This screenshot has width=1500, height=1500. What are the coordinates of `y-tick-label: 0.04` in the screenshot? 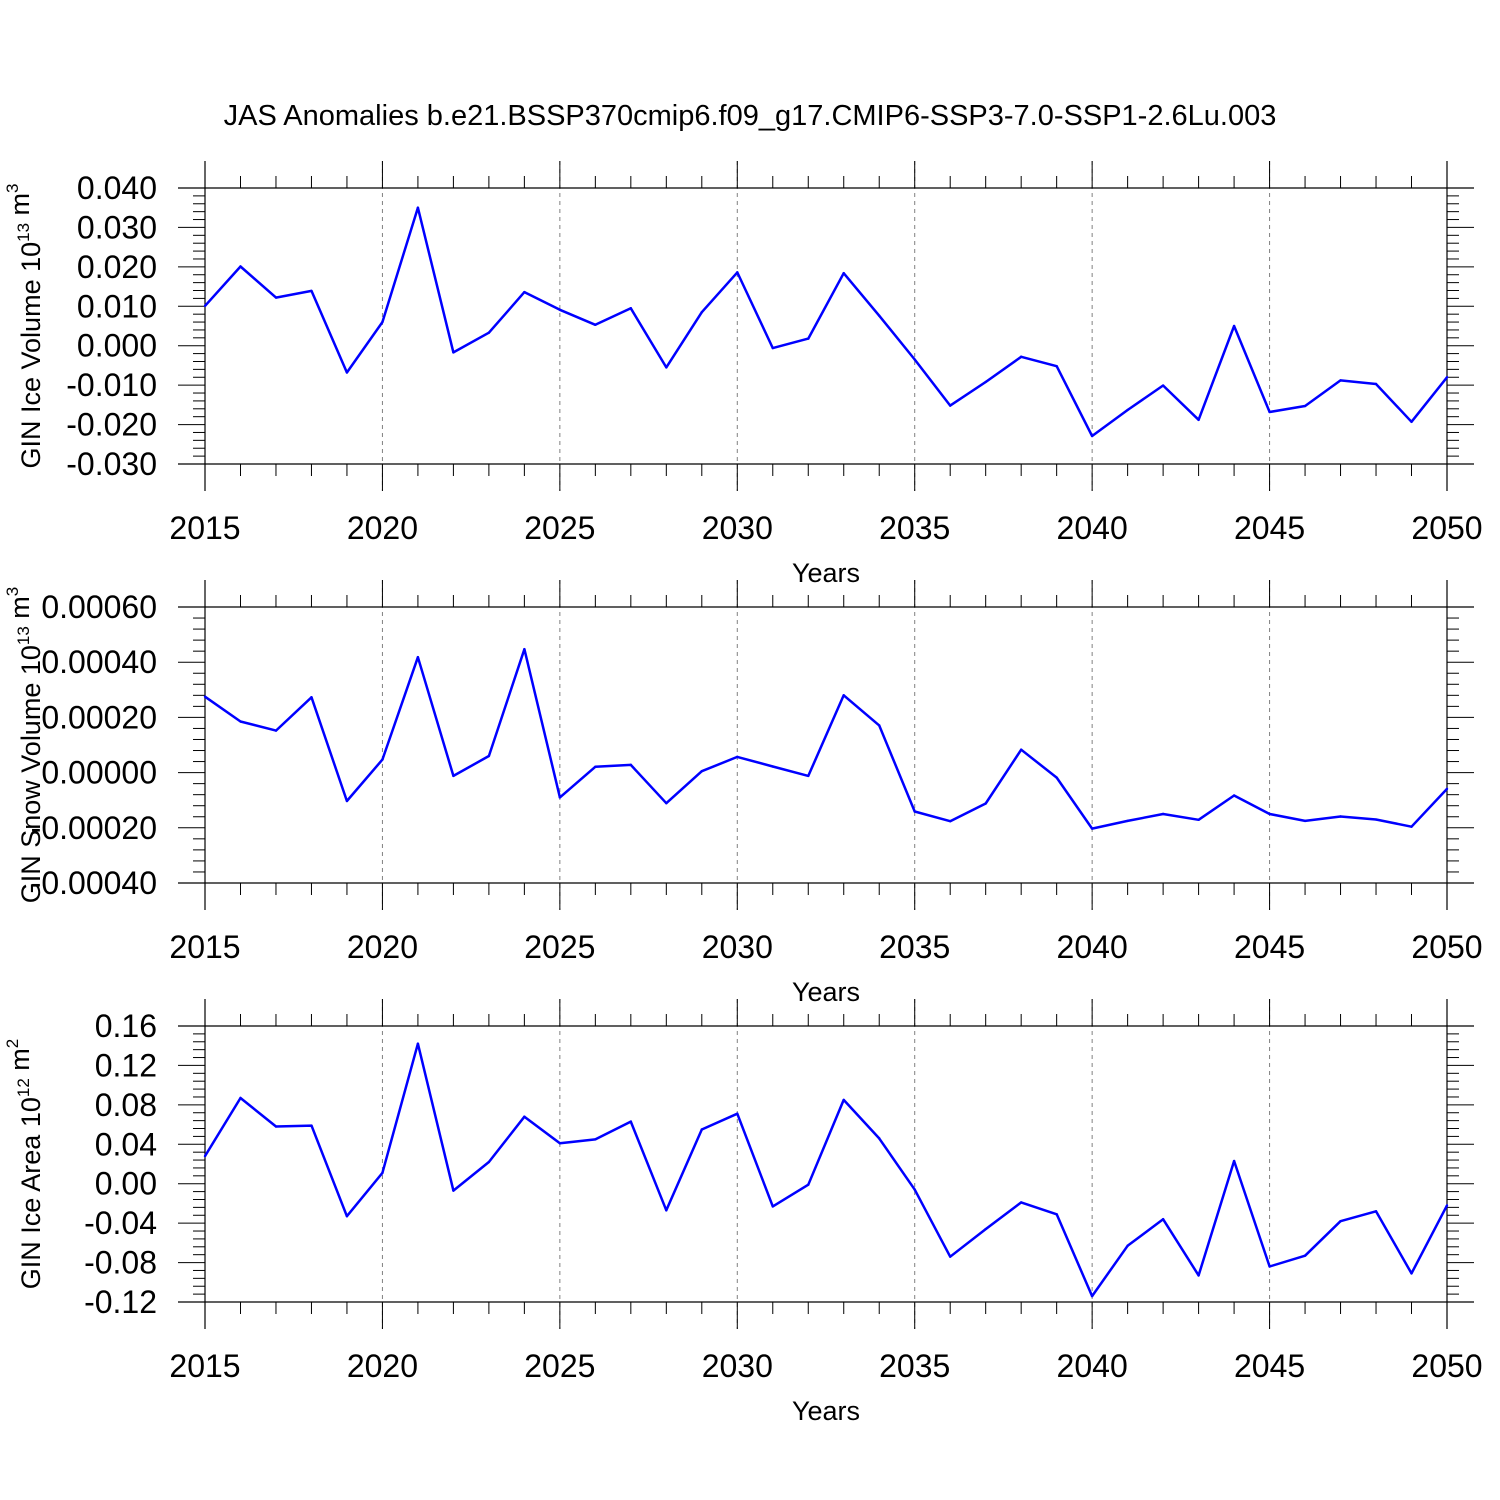 It's located at (126, 1144).